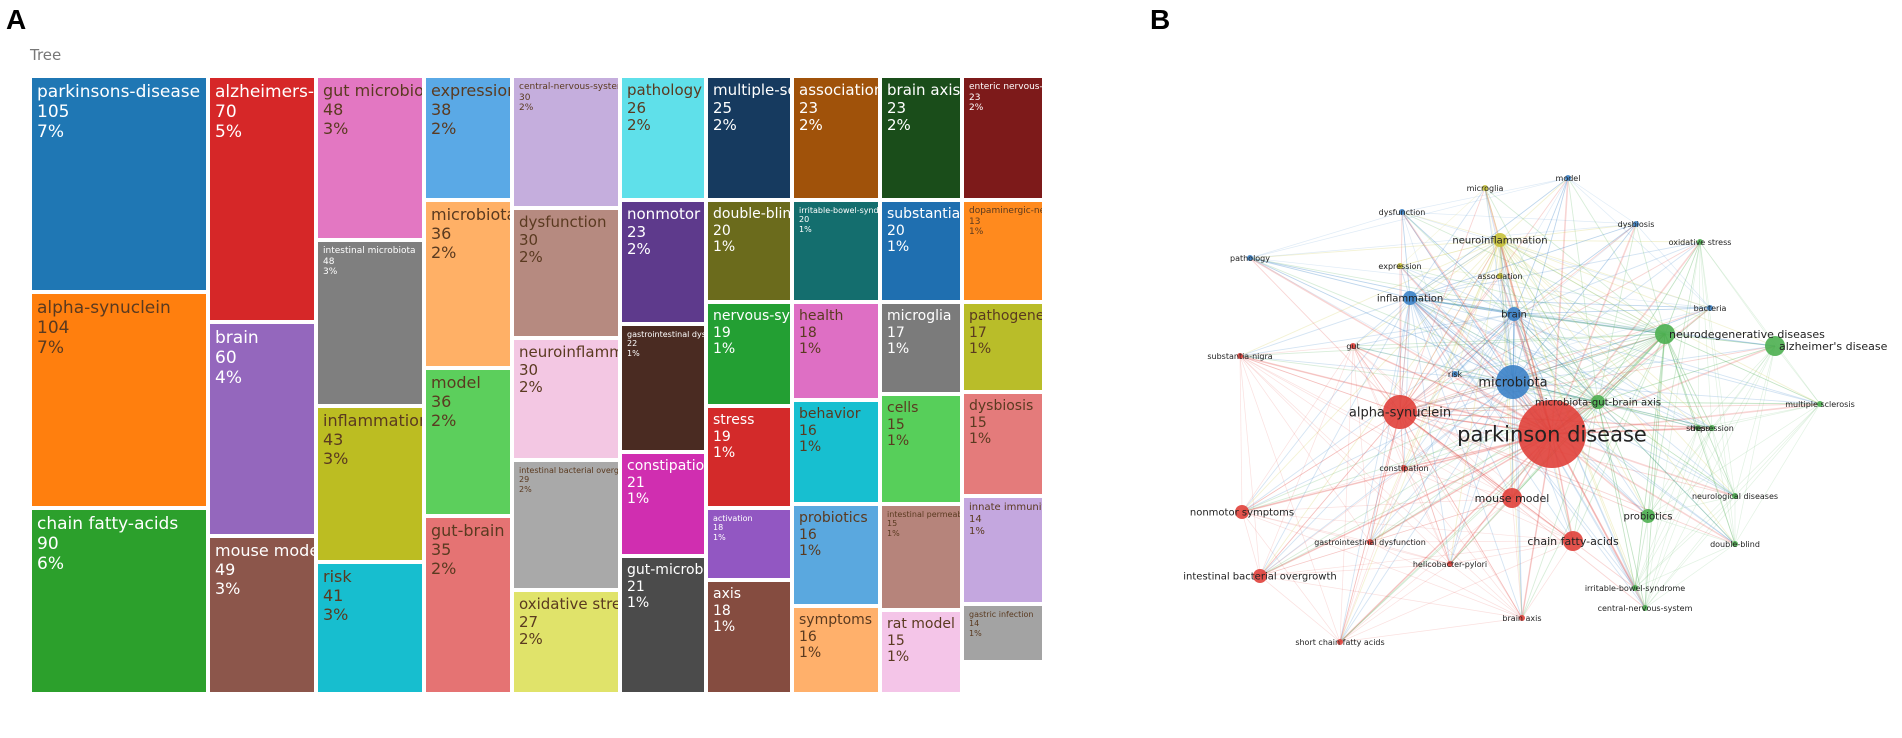 The width and height of the screenshot is (1902, 738). I want to click on treemap-tile: dysfunction 30 2%, so click(566, 273).